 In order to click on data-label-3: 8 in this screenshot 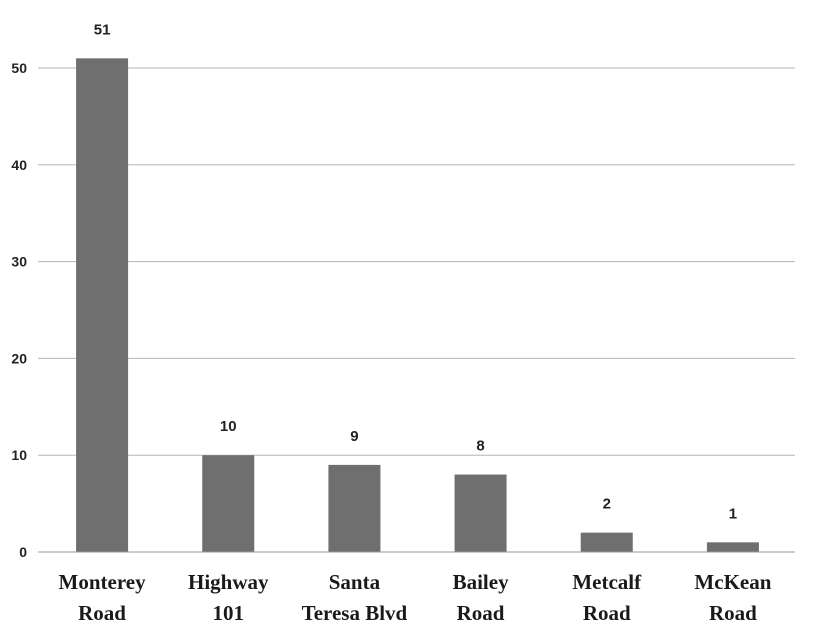, I will do `click(480, 446)`.